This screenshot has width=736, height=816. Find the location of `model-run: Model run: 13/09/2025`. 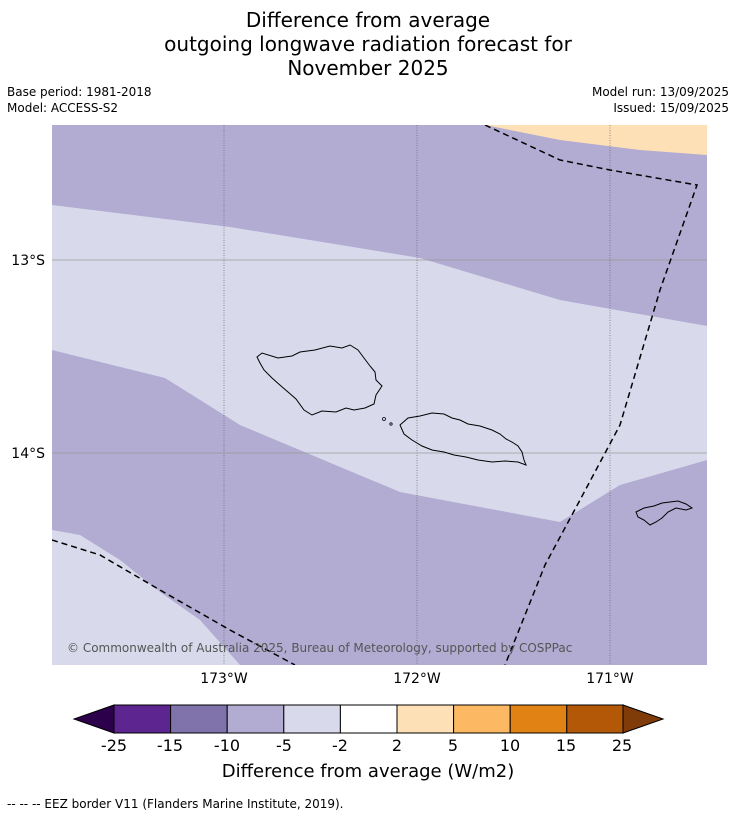

model-run: Model run: 13/09/2025 is located at coordinates (660, 92).